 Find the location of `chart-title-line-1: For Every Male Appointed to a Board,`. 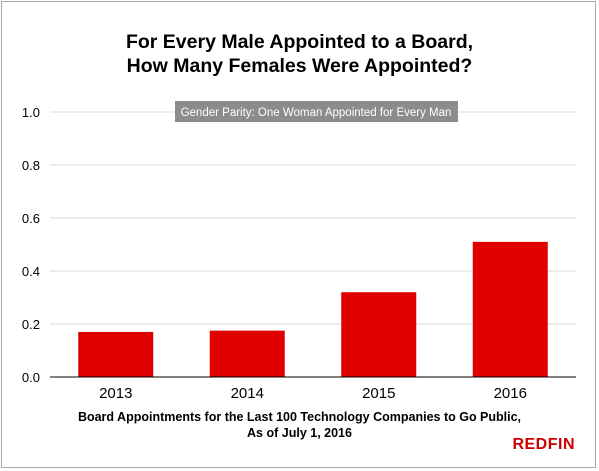

chart-title-line-1: For Every Male Appointed to a Board, is located at coordinates (299, 42).